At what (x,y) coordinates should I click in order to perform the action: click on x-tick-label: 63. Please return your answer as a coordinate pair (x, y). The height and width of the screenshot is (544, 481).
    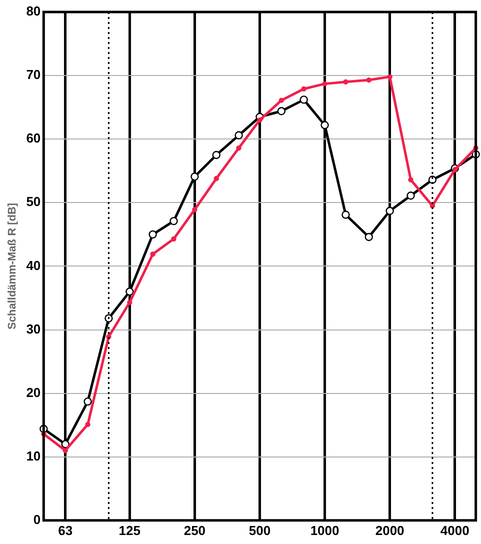
    Looking at the image, I should click on (65, 530).